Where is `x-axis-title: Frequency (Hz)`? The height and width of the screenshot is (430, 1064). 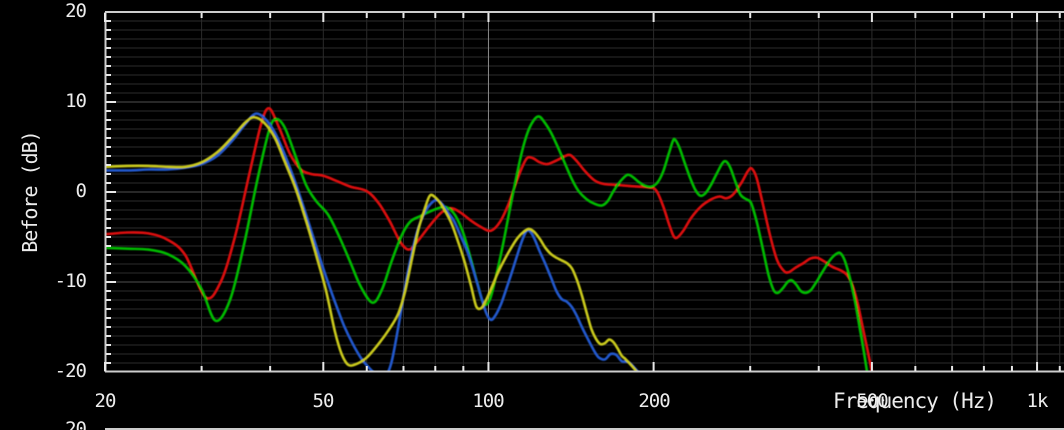
x-axis-title: Frequency (Hz) is located at coordinates (915, 401).